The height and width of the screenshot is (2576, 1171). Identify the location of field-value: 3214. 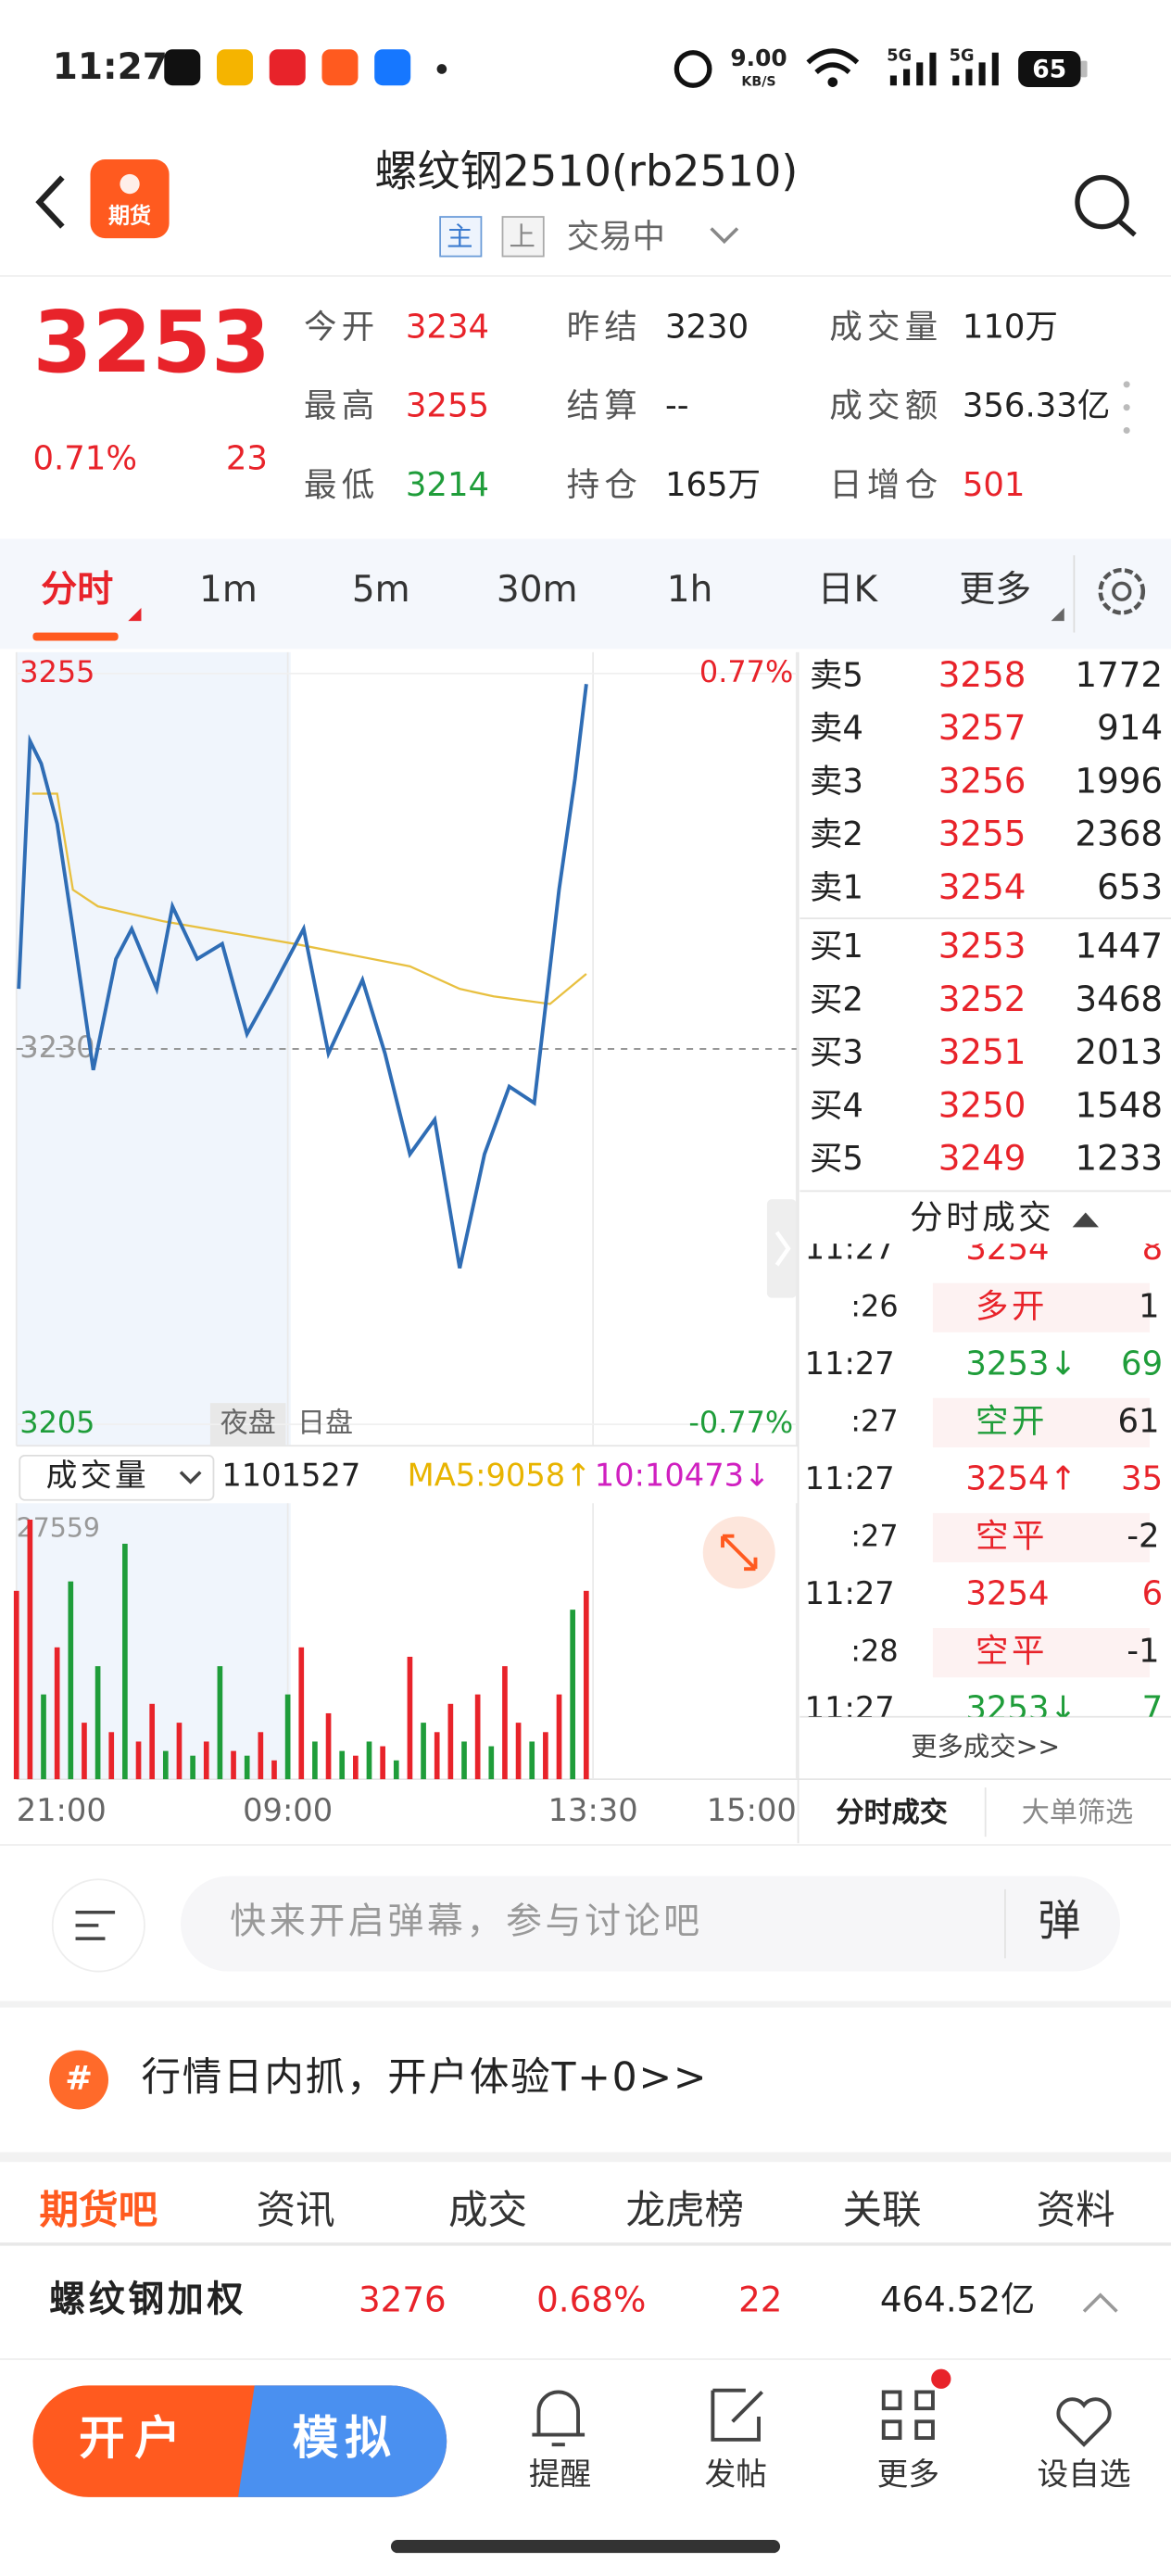
(448, 485).